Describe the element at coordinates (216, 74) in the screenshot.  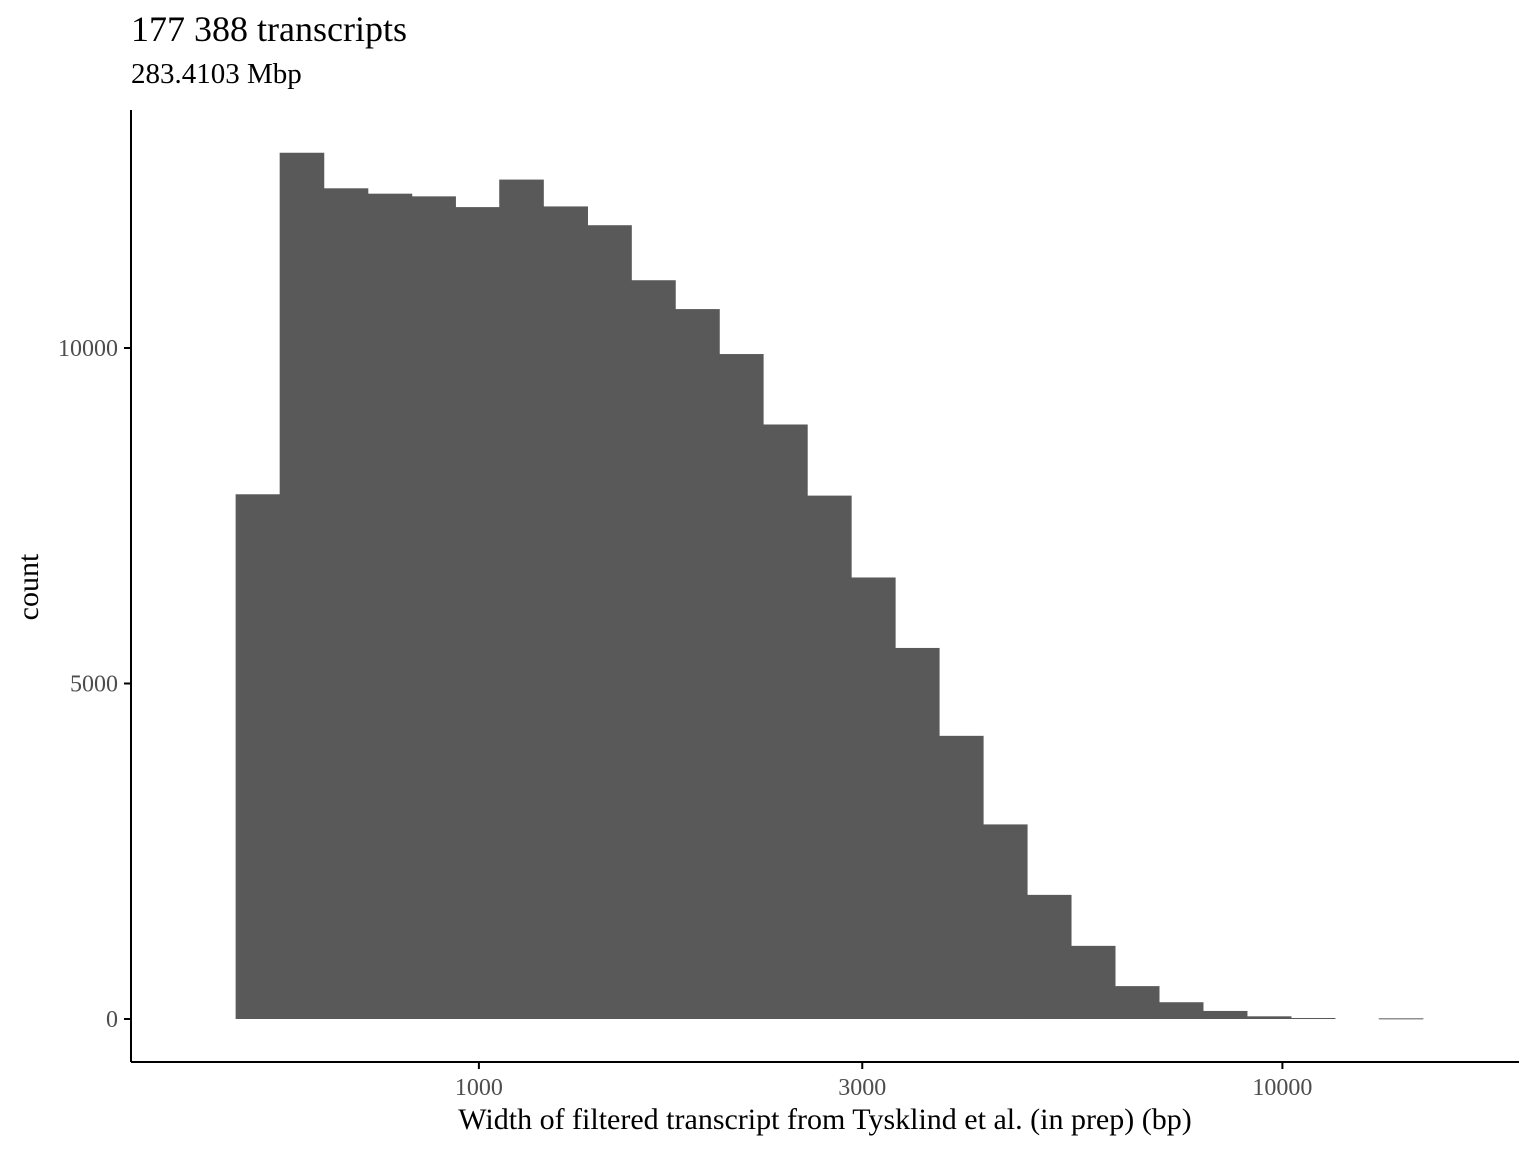
I see `chart-subtitle: 283.4103 Mbp` at that location.